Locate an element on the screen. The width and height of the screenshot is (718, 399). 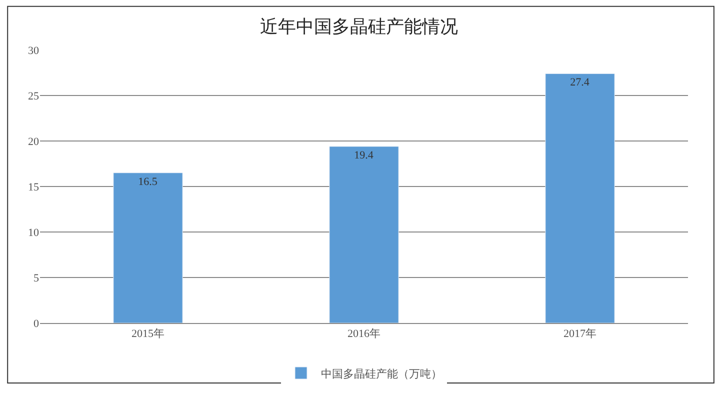
y-tick-label: 30 is located at coordinates (34, 50).